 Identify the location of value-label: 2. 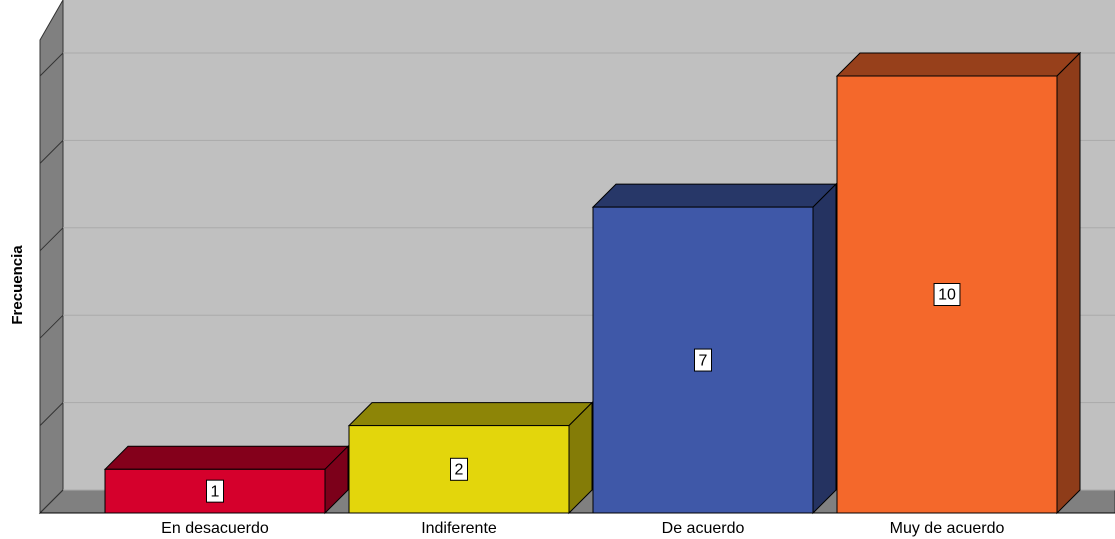
(459, 470).